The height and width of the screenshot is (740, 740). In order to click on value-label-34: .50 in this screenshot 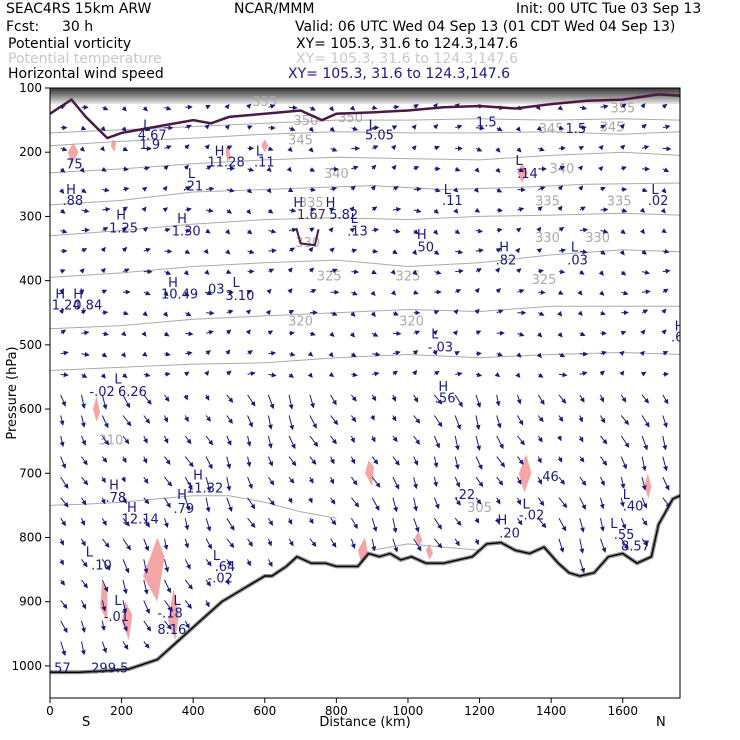, I will do `click(423, 248)`.